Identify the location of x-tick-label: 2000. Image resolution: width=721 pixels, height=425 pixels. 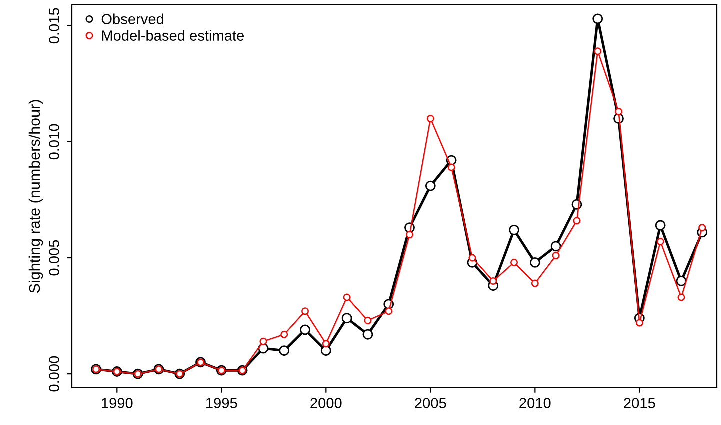
(326, 403).